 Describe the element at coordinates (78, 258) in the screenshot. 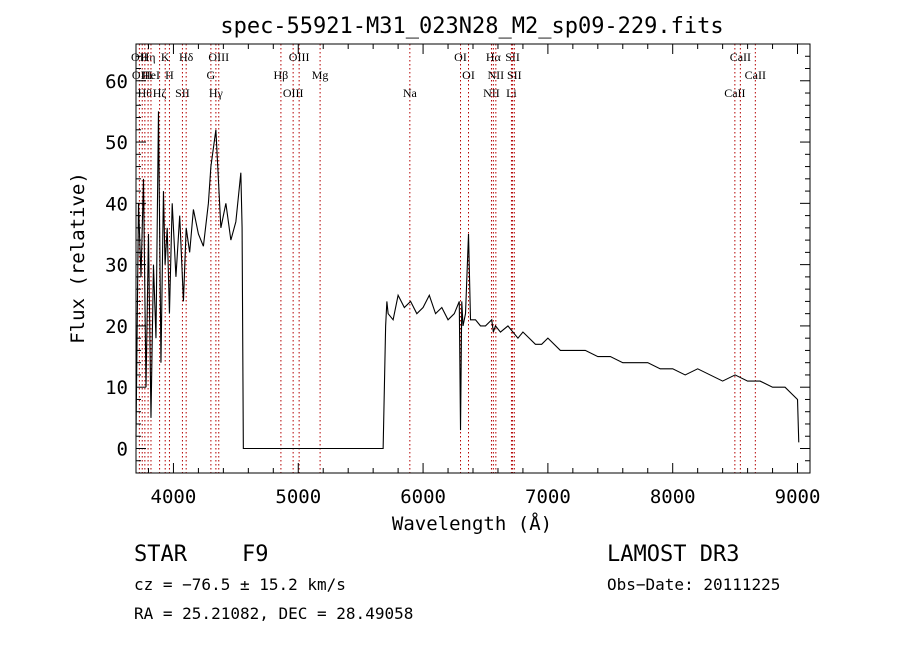

I see `y-axis-label: Flux (relative)` at that location.